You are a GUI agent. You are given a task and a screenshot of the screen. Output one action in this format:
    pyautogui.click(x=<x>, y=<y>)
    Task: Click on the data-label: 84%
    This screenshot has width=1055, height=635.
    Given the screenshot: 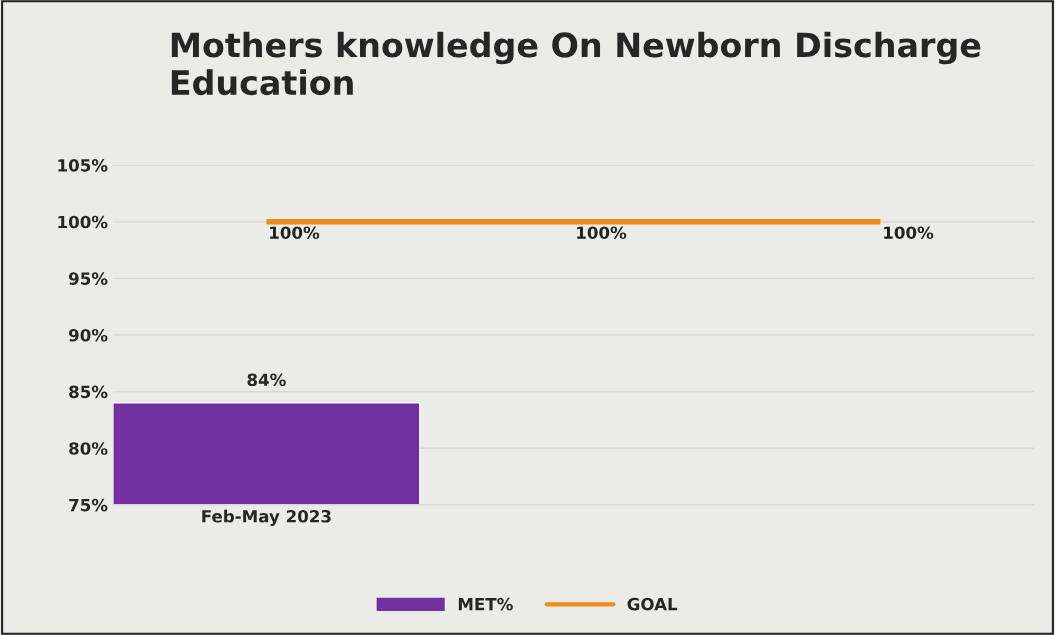 What is the action you would take?
    pyautogui.click(x=266, y=380)
    